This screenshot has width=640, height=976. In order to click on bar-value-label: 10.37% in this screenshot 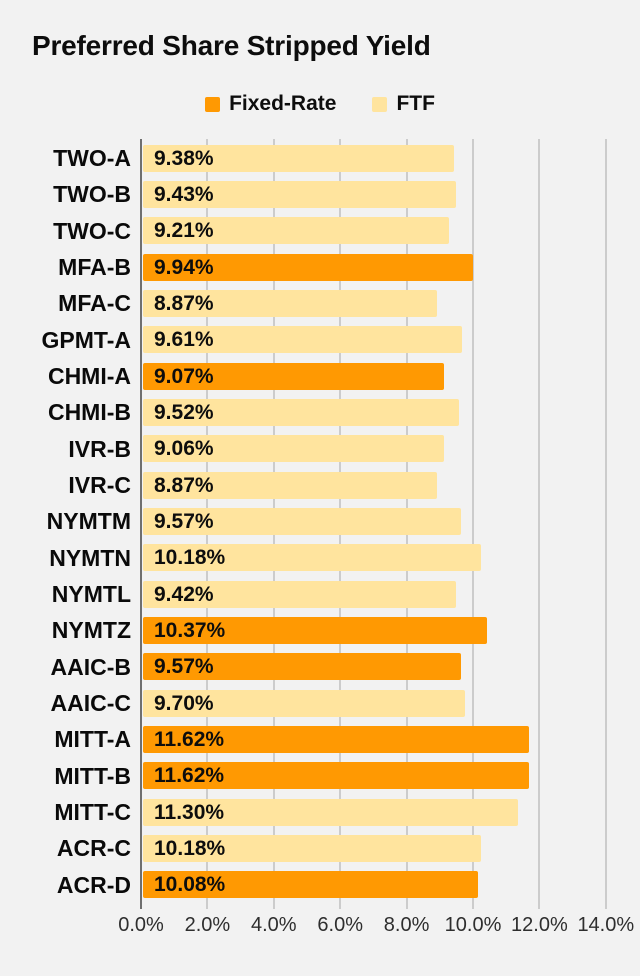, I will do `click(190, 630)`.